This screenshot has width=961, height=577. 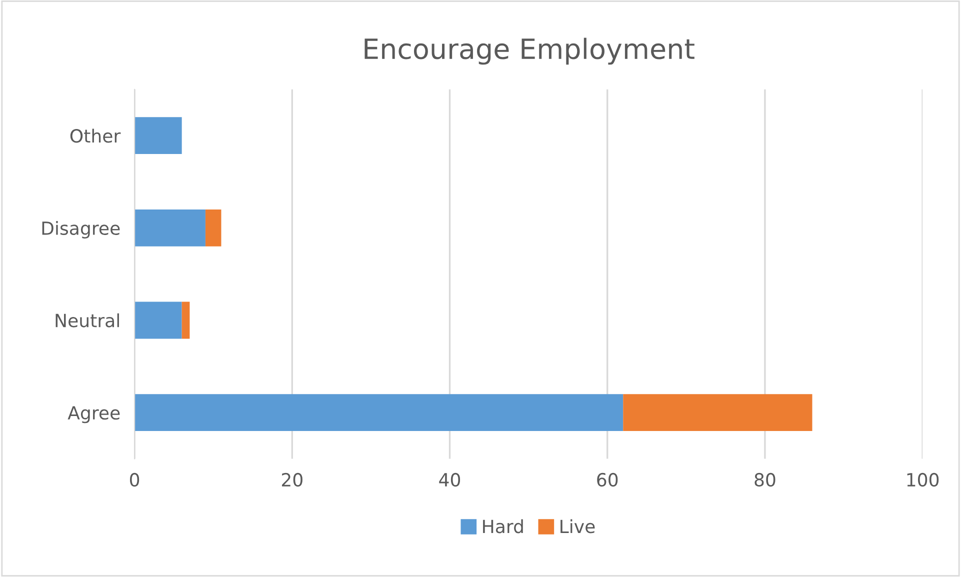 What do you see at coordinates (529, 51) in the screenshot?
I see `chart-title: Encourage Employment` at bounding box center [529, 51].